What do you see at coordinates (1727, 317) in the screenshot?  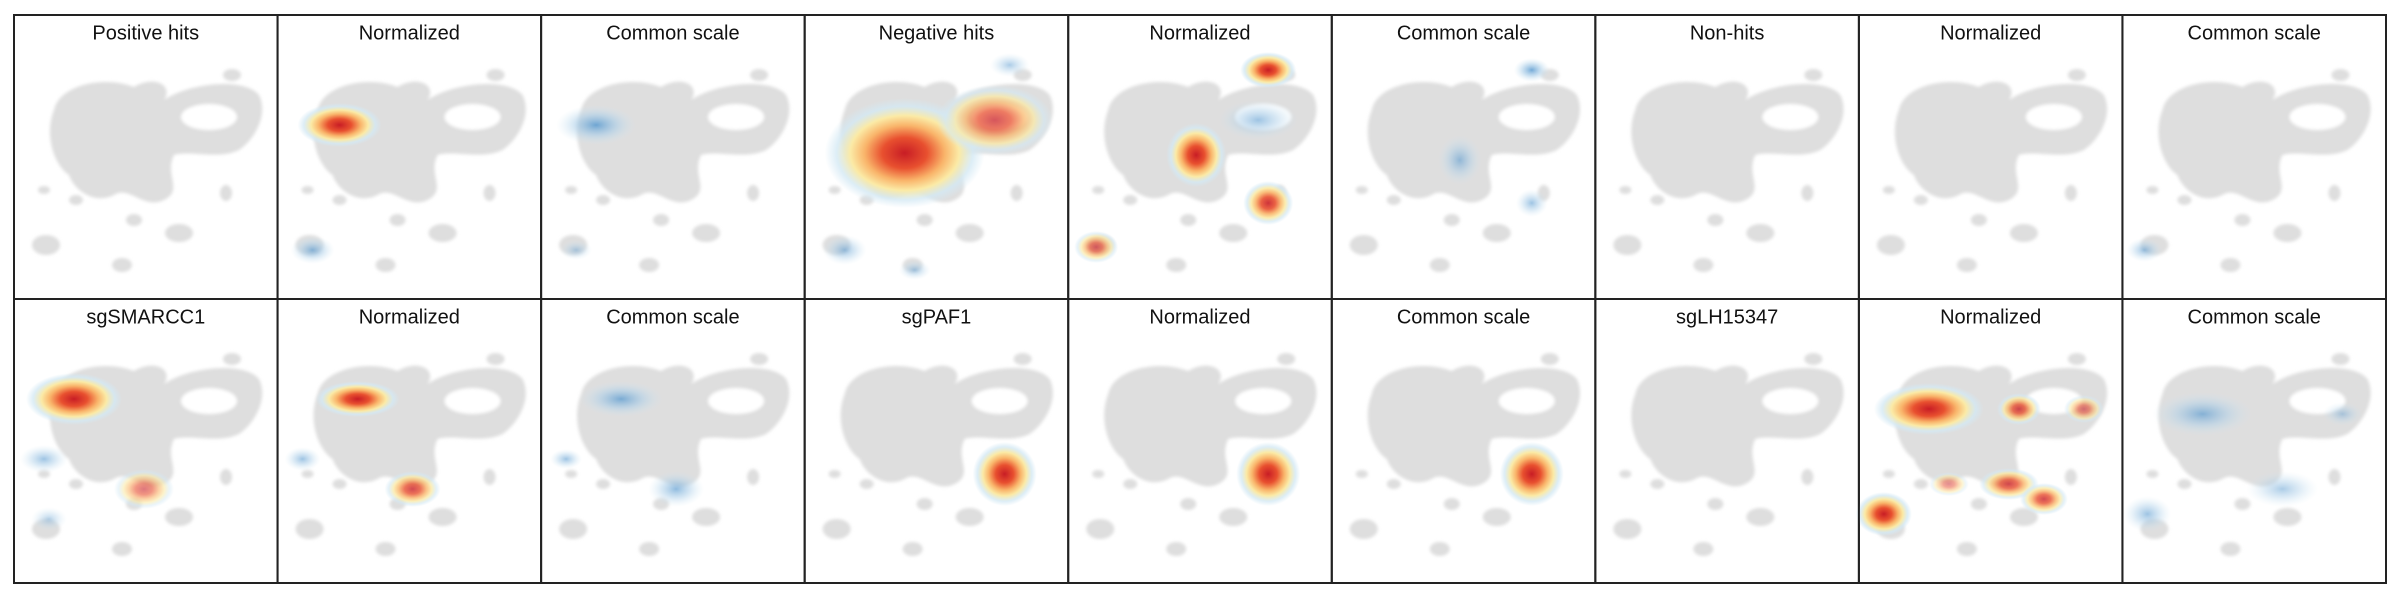 I see `panel-title: sgLH15347` at bounding box center [1727, 317].